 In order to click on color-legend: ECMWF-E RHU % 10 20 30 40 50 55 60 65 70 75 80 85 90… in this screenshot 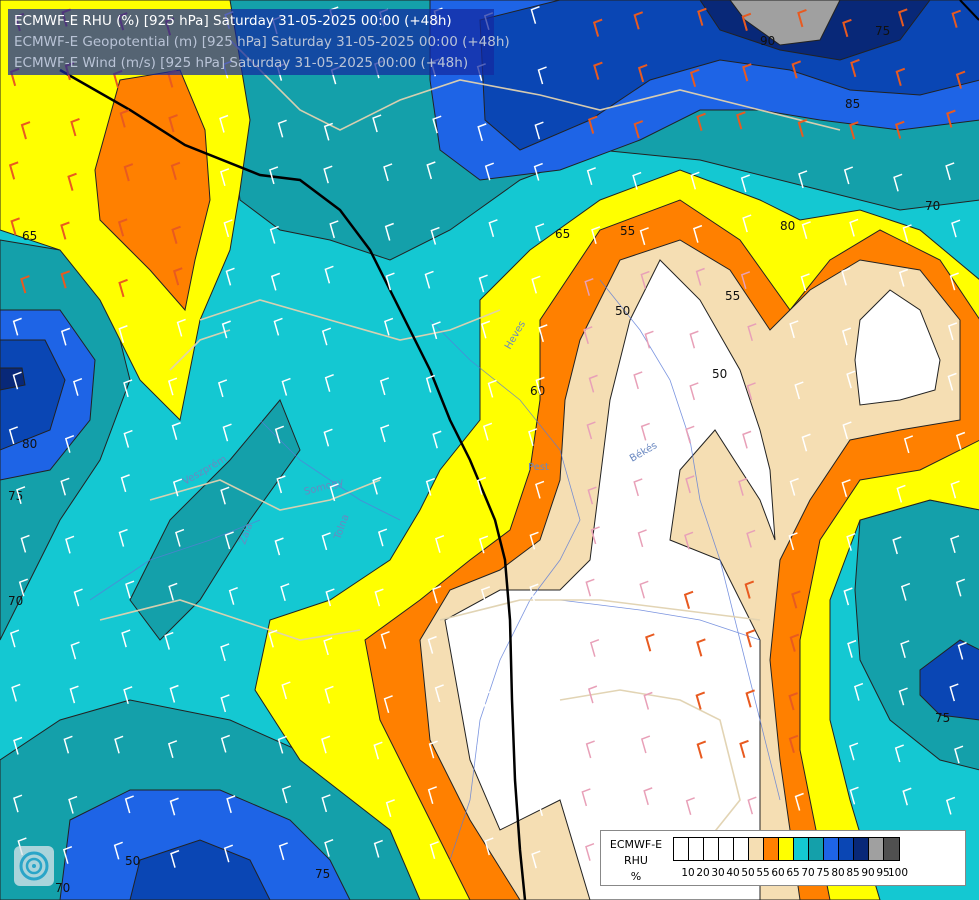, I will do `click(783, 858)`.